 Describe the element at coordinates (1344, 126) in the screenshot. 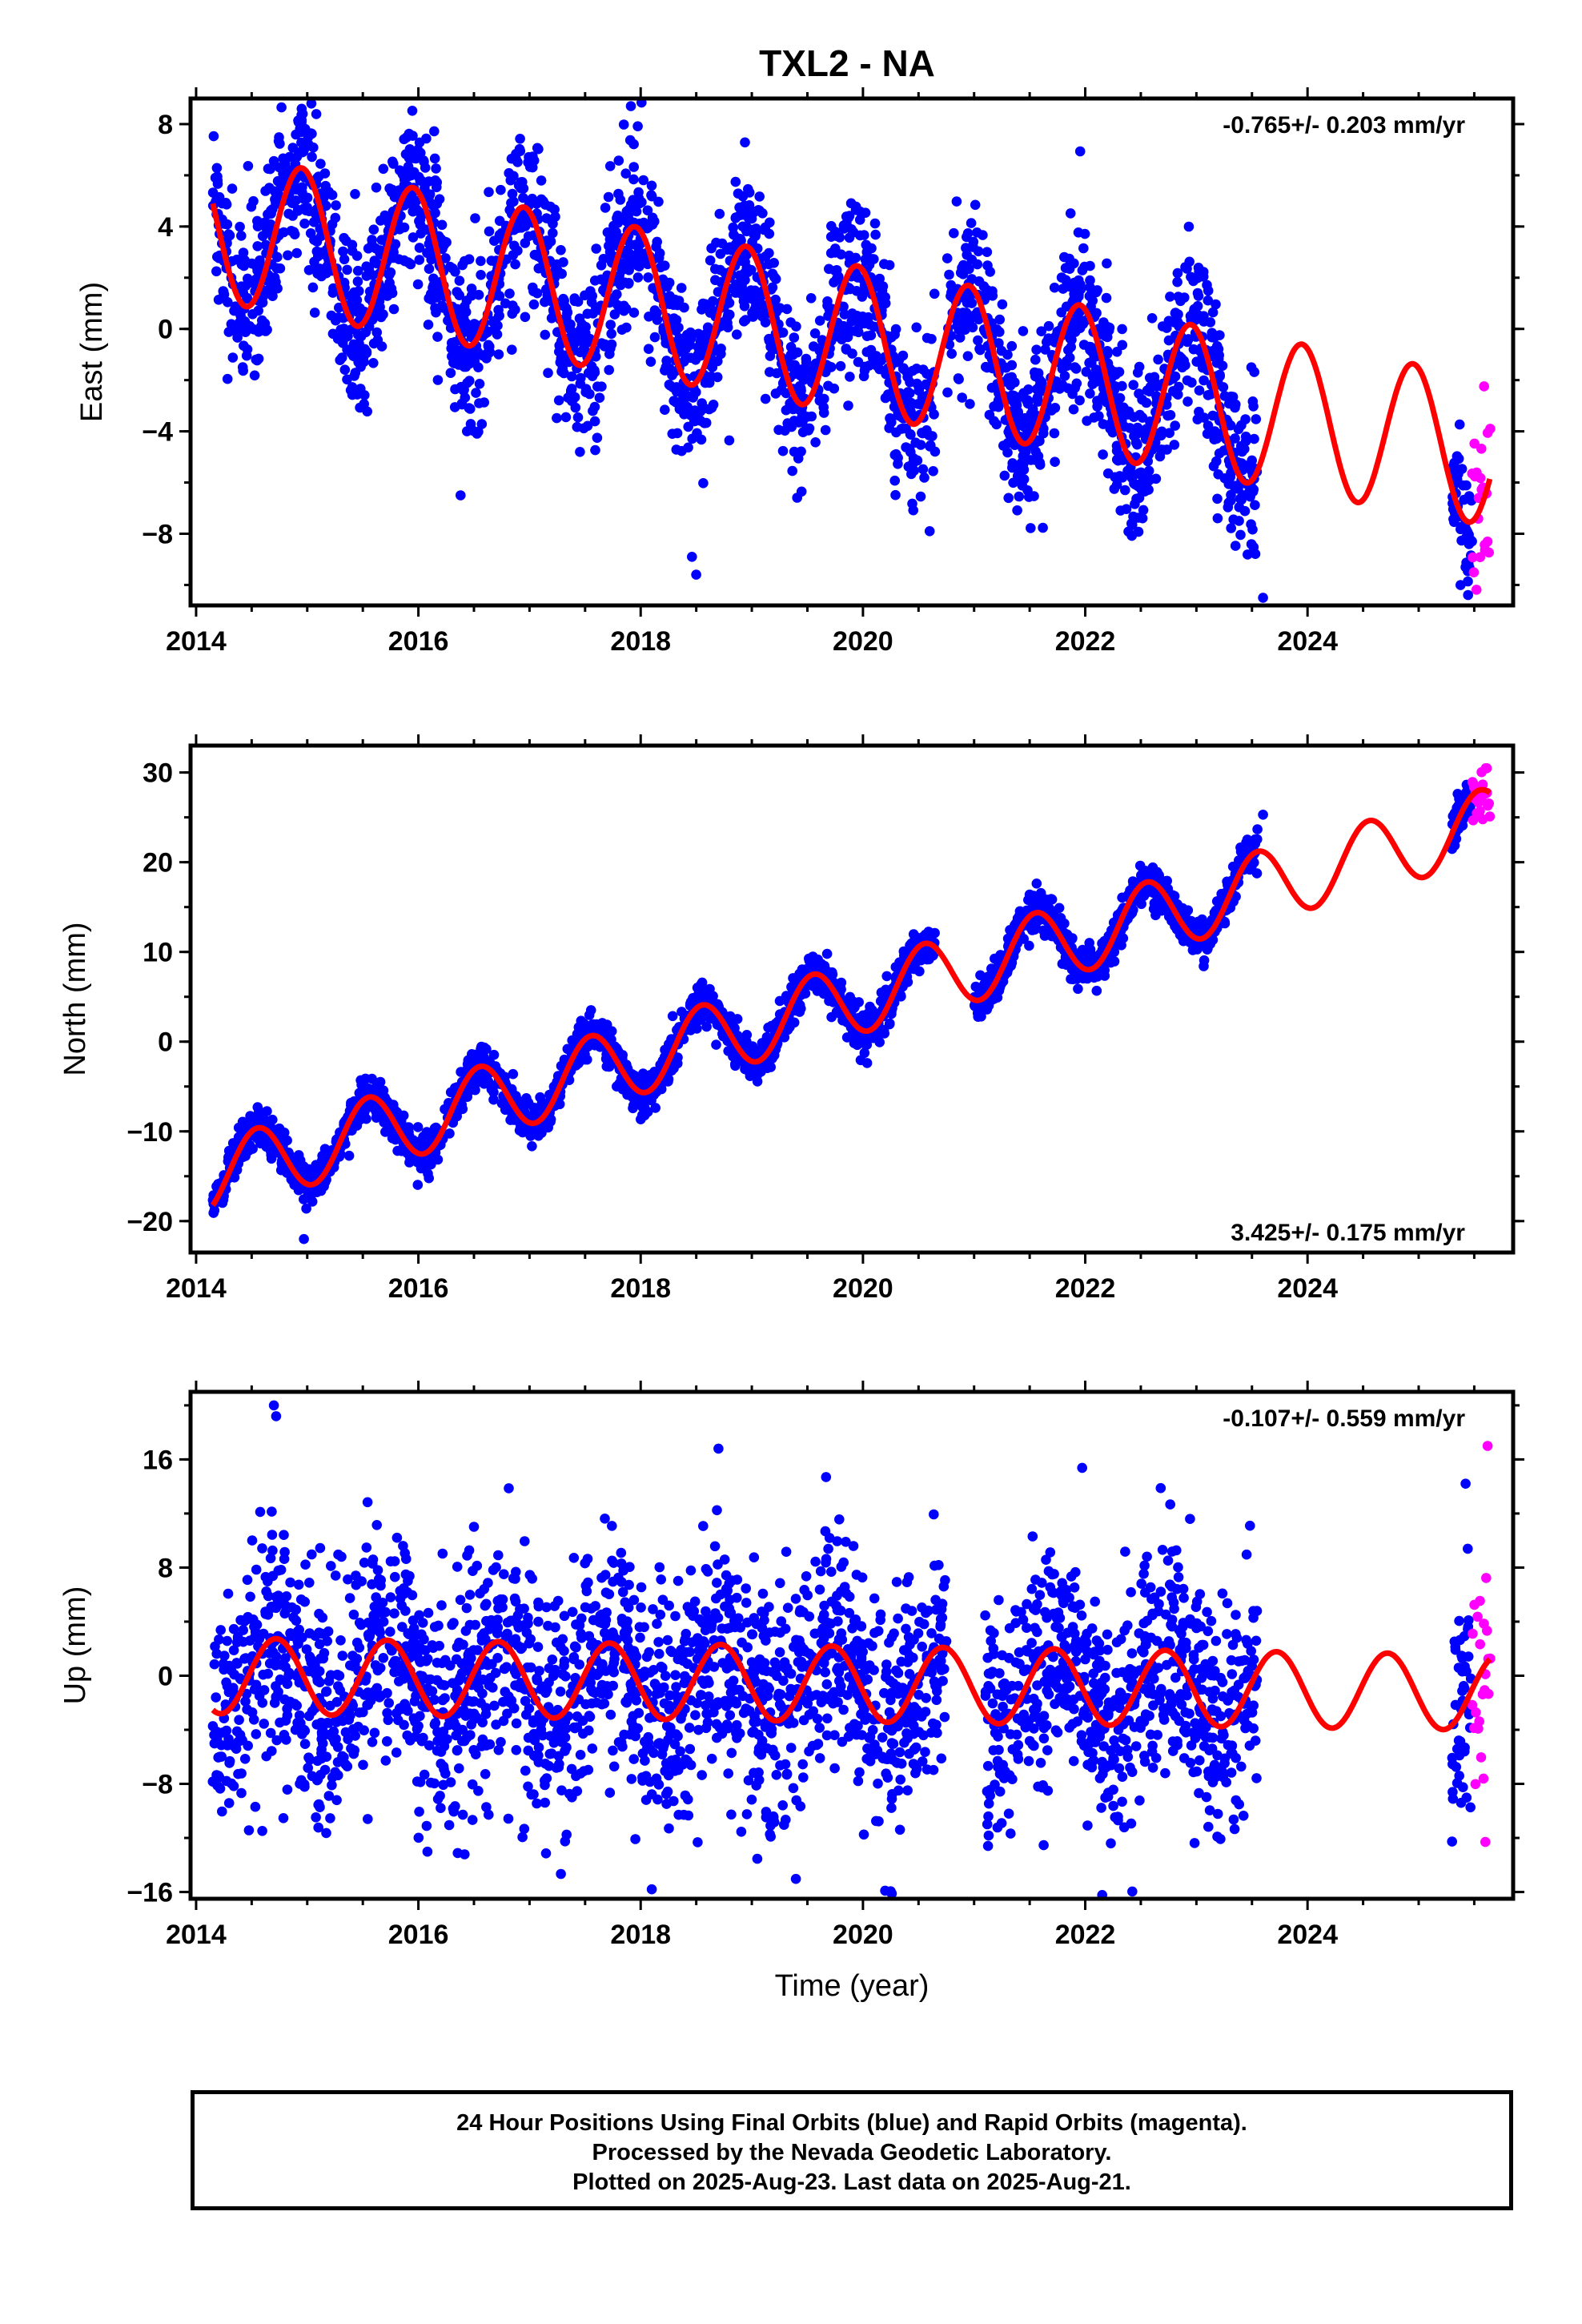

I see `velocity-rate-label: -0.765+/- 0.203 mm/yr` at that location.